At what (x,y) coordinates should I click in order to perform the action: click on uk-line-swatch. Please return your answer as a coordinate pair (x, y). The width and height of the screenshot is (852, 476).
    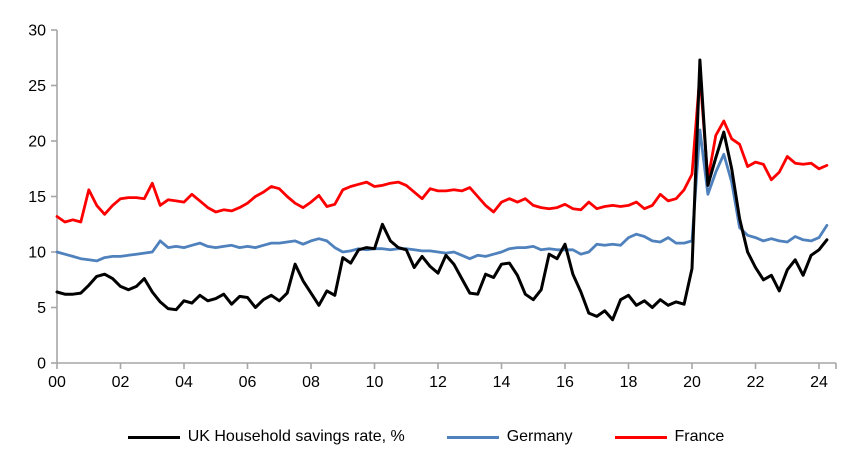
    Looking at the image, I should click on (153, 437).